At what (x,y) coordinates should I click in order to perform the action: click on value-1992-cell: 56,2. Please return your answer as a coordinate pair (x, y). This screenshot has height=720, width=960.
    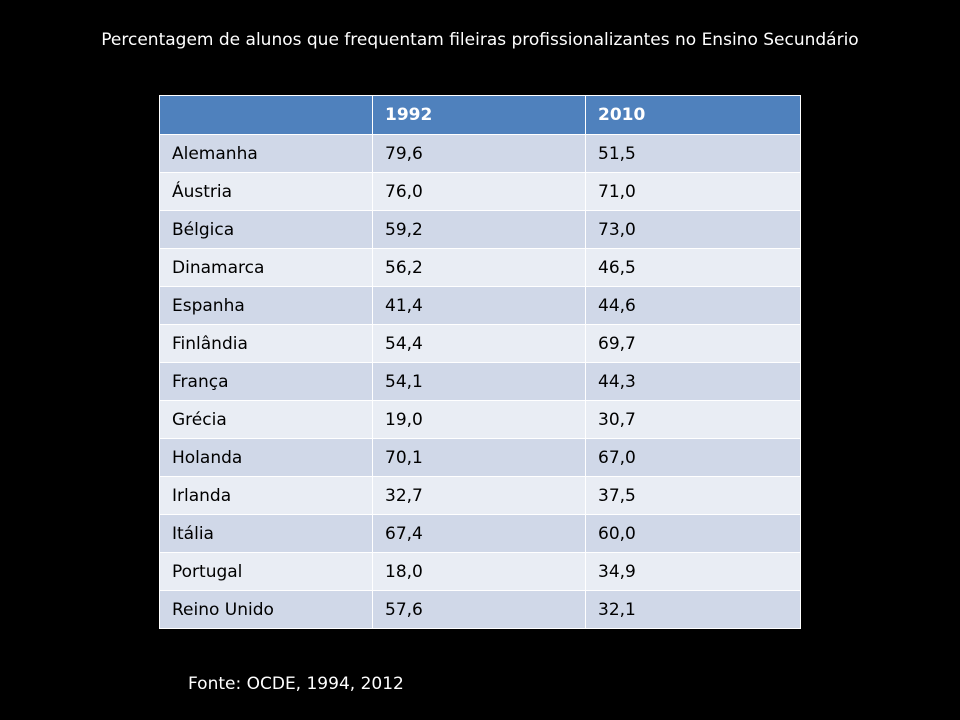
    Looking at the image, I should click on (479, 267).